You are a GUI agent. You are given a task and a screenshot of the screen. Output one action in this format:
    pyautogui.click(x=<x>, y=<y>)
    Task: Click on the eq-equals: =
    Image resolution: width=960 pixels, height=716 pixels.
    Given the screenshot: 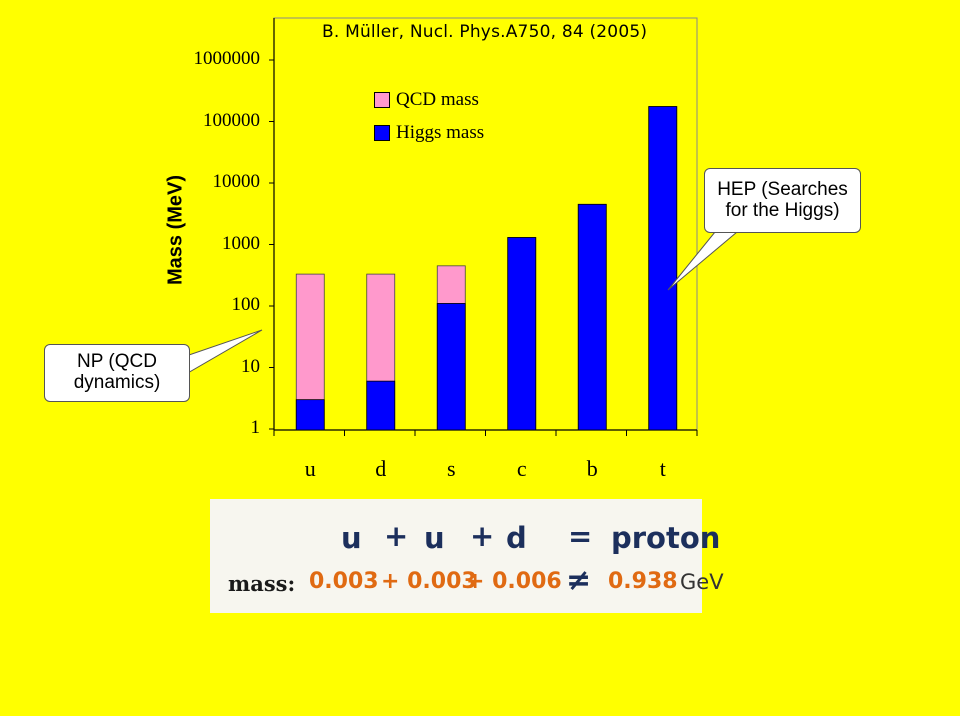 What is the action you would take?
    pyautogui.click(x=580, y=536)
    